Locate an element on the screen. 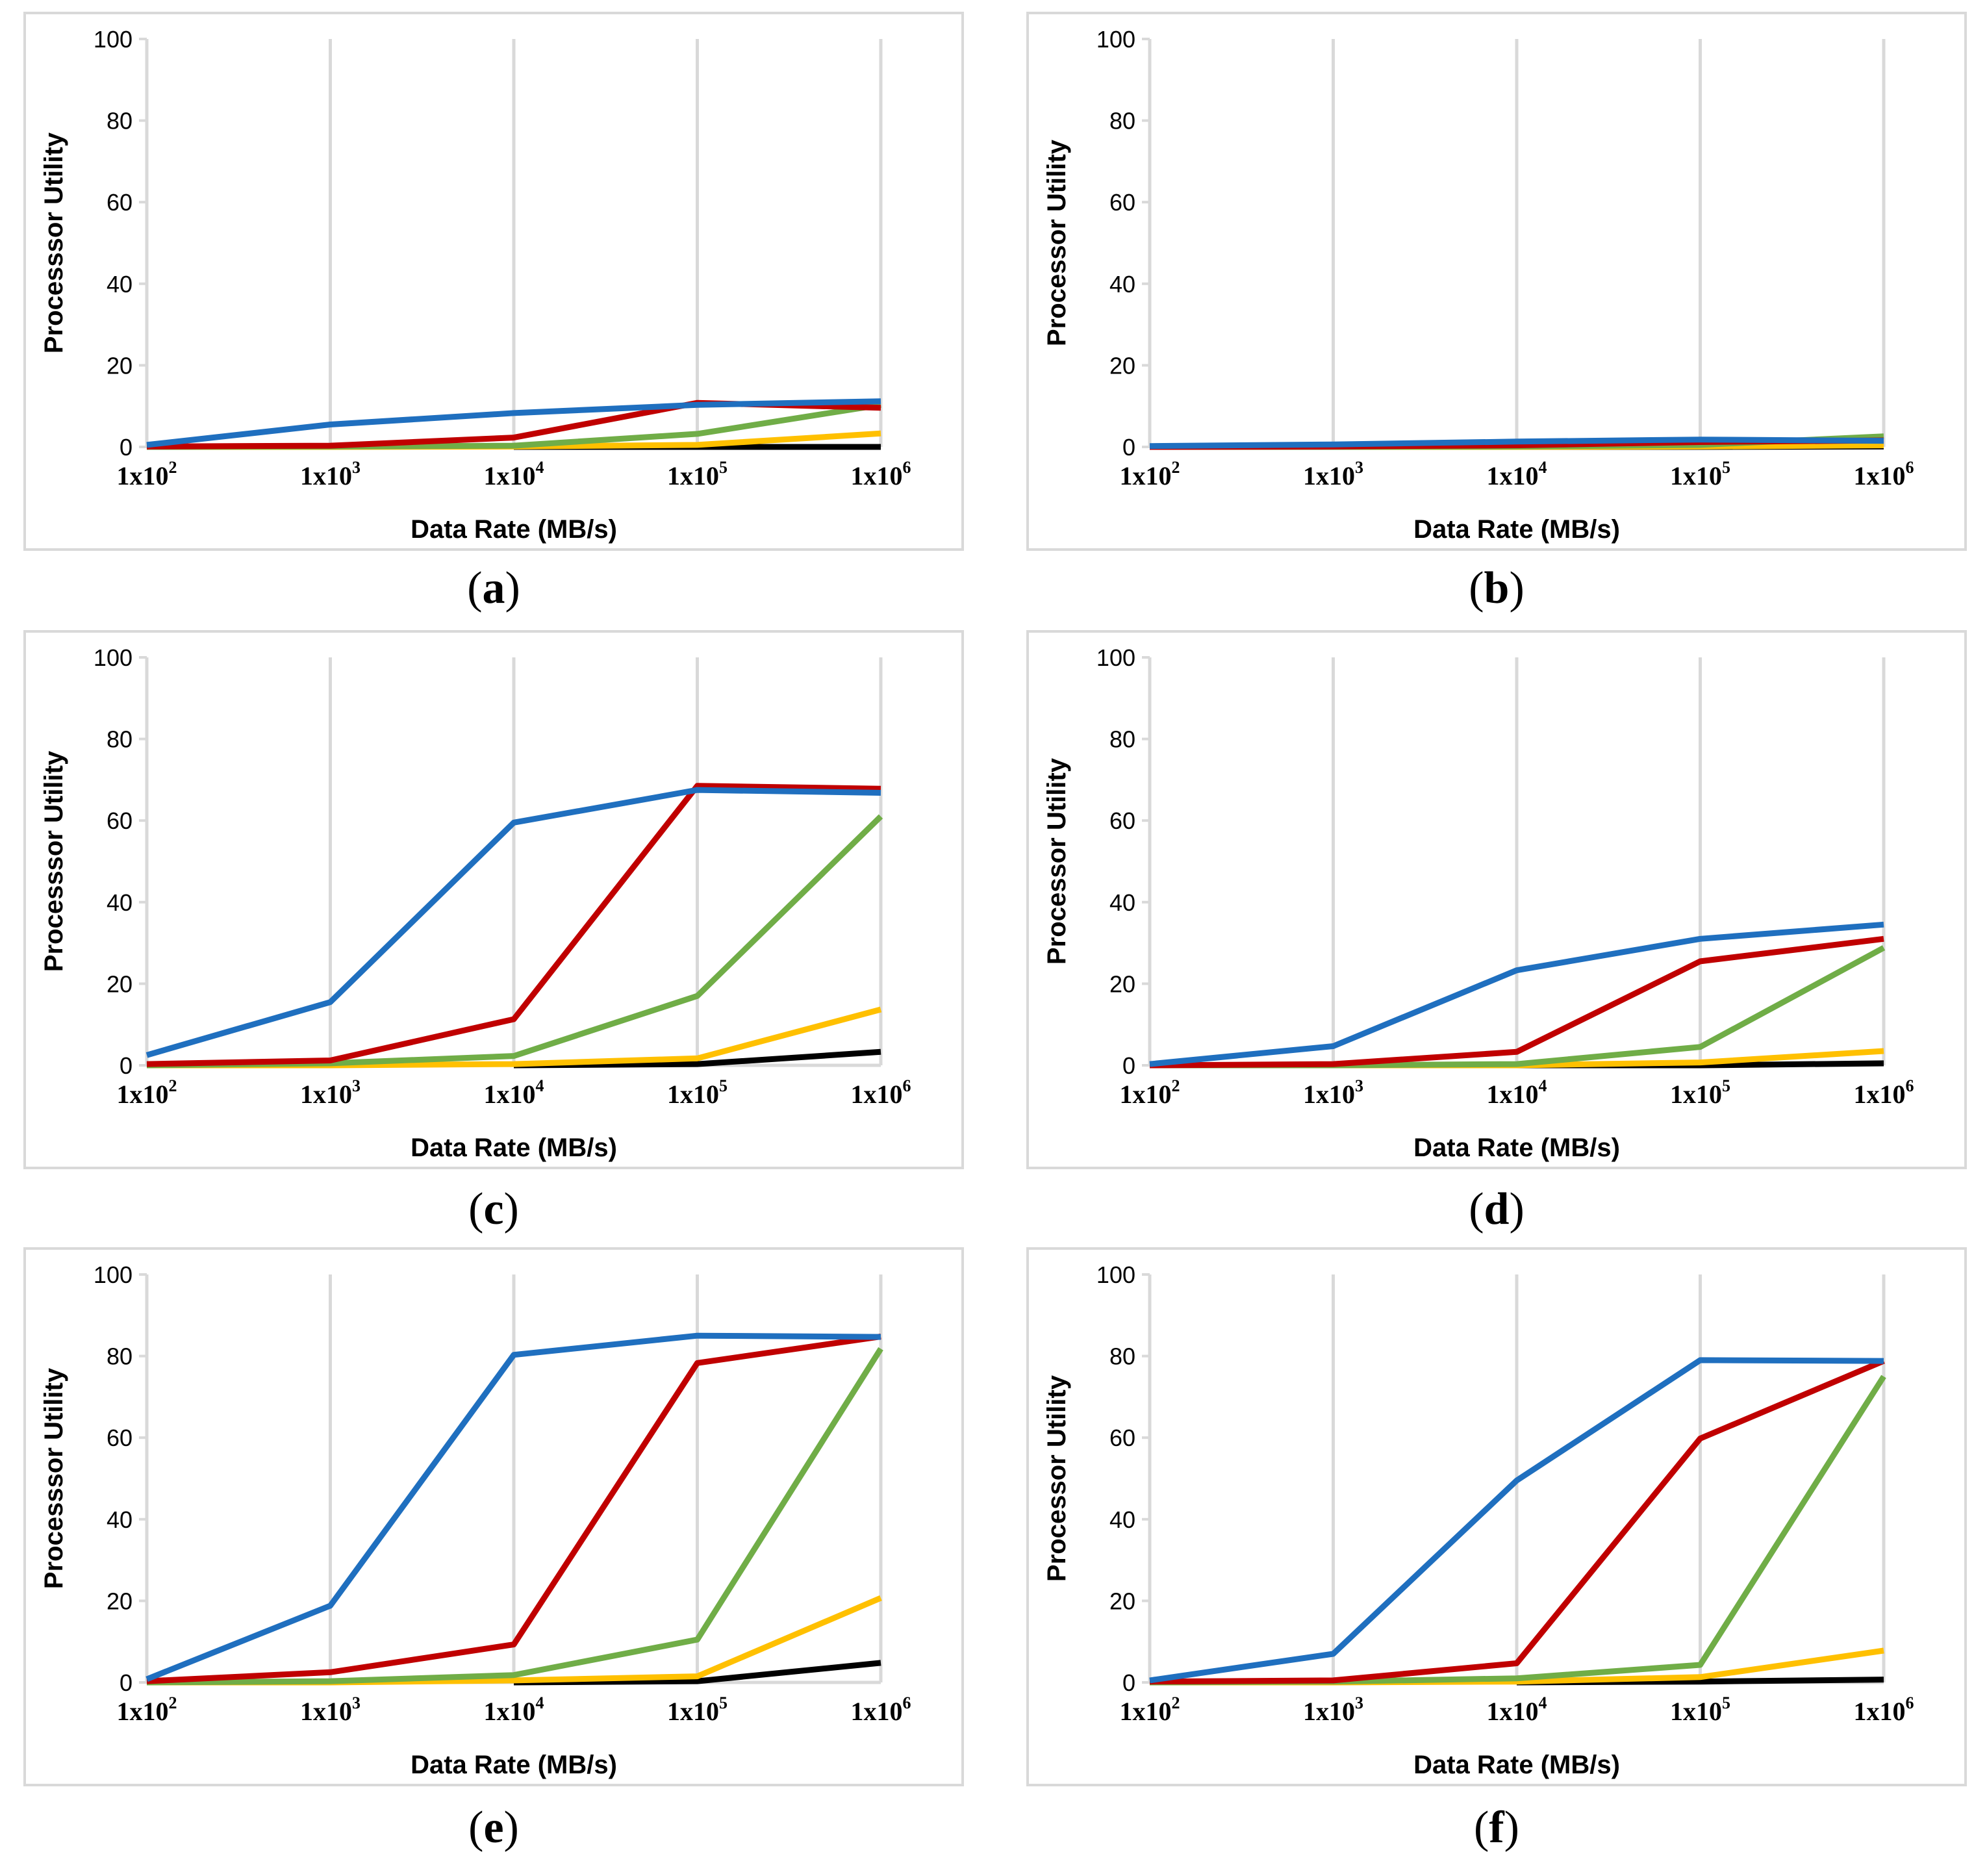 This screenshot has height=1876, width=1987. caption-b-letter: b is located at coordinates (1497, 588).